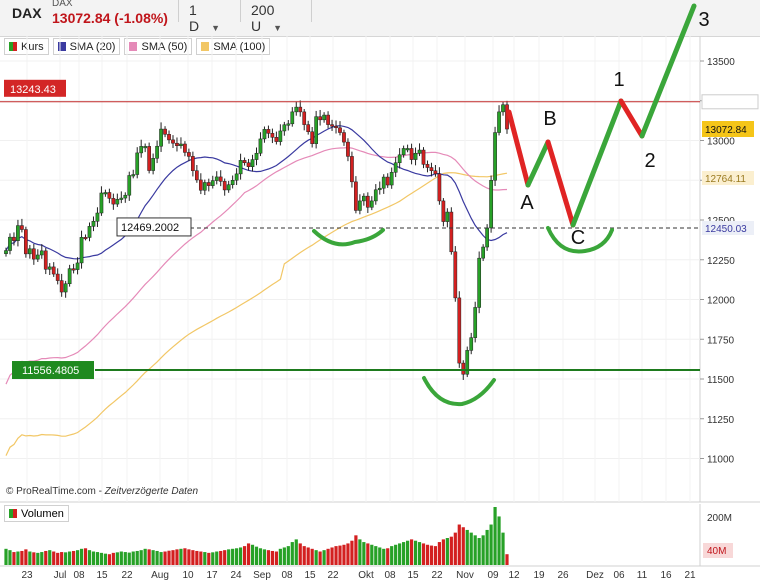 This screenshot has width=760, height=581. I want to click on last-price-axis-bg, so click(728, 129).